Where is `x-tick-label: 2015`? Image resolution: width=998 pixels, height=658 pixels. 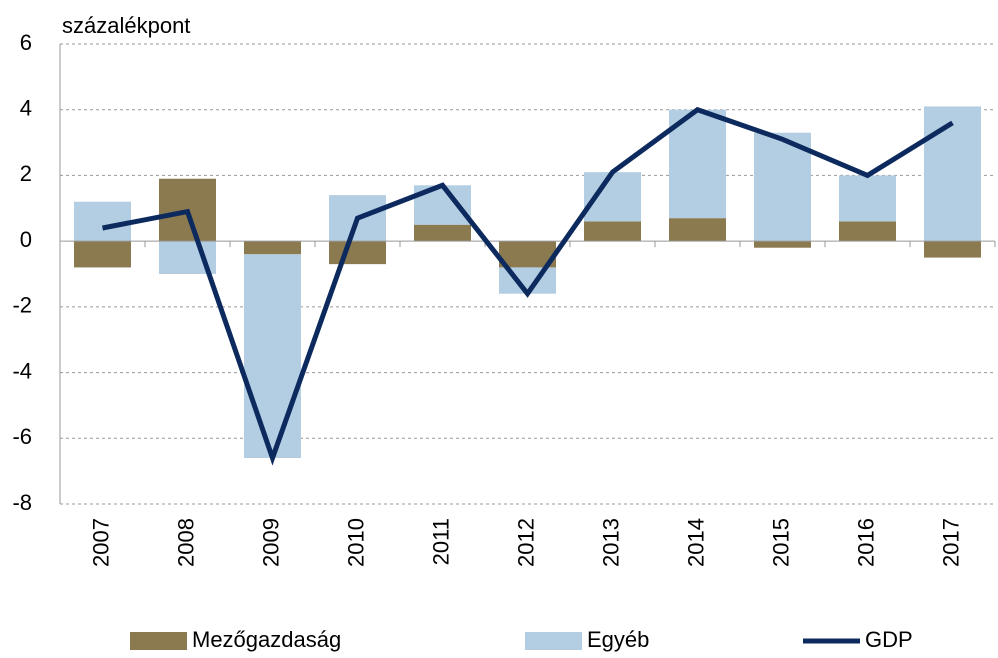 x-tick-label: 2015 is located at coordinates (780, 542).